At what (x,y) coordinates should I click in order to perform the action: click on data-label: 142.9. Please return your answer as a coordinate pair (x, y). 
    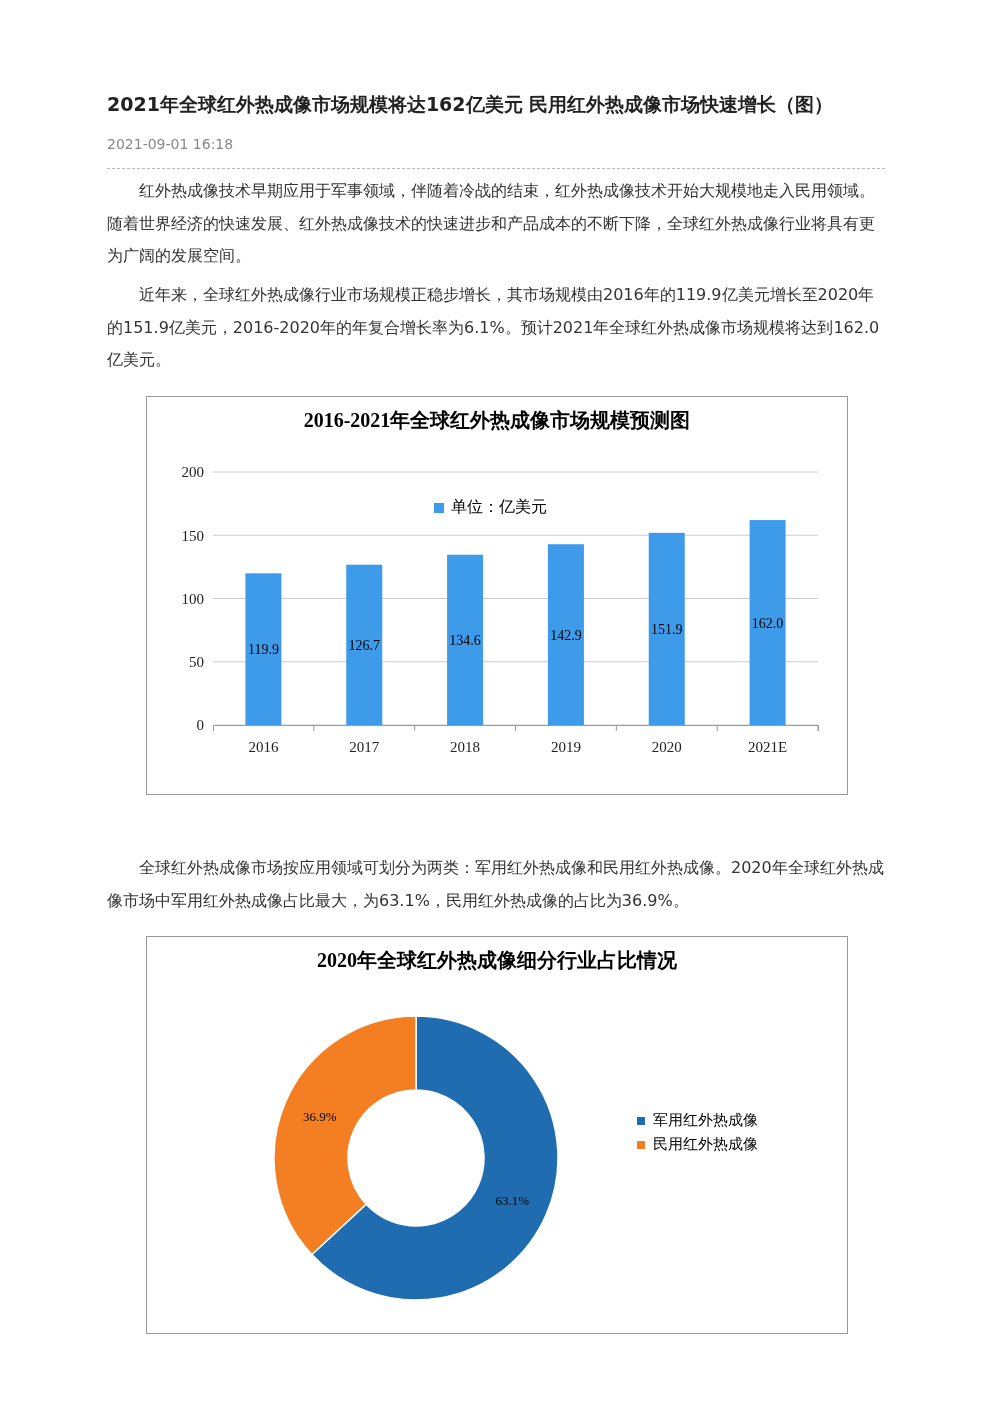
    Looking at the image, I should click on (566, 635).